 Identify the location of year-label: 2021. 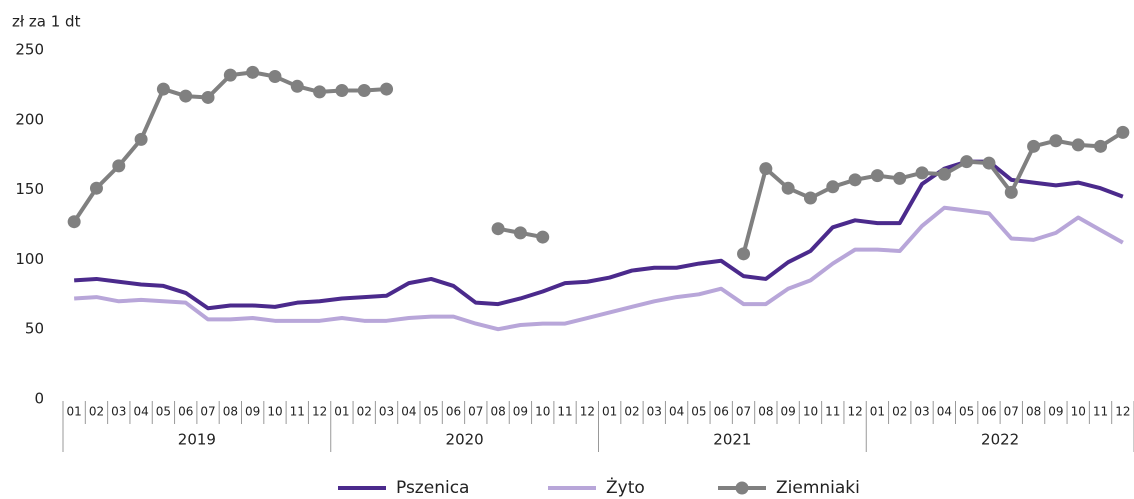
(732, 440).